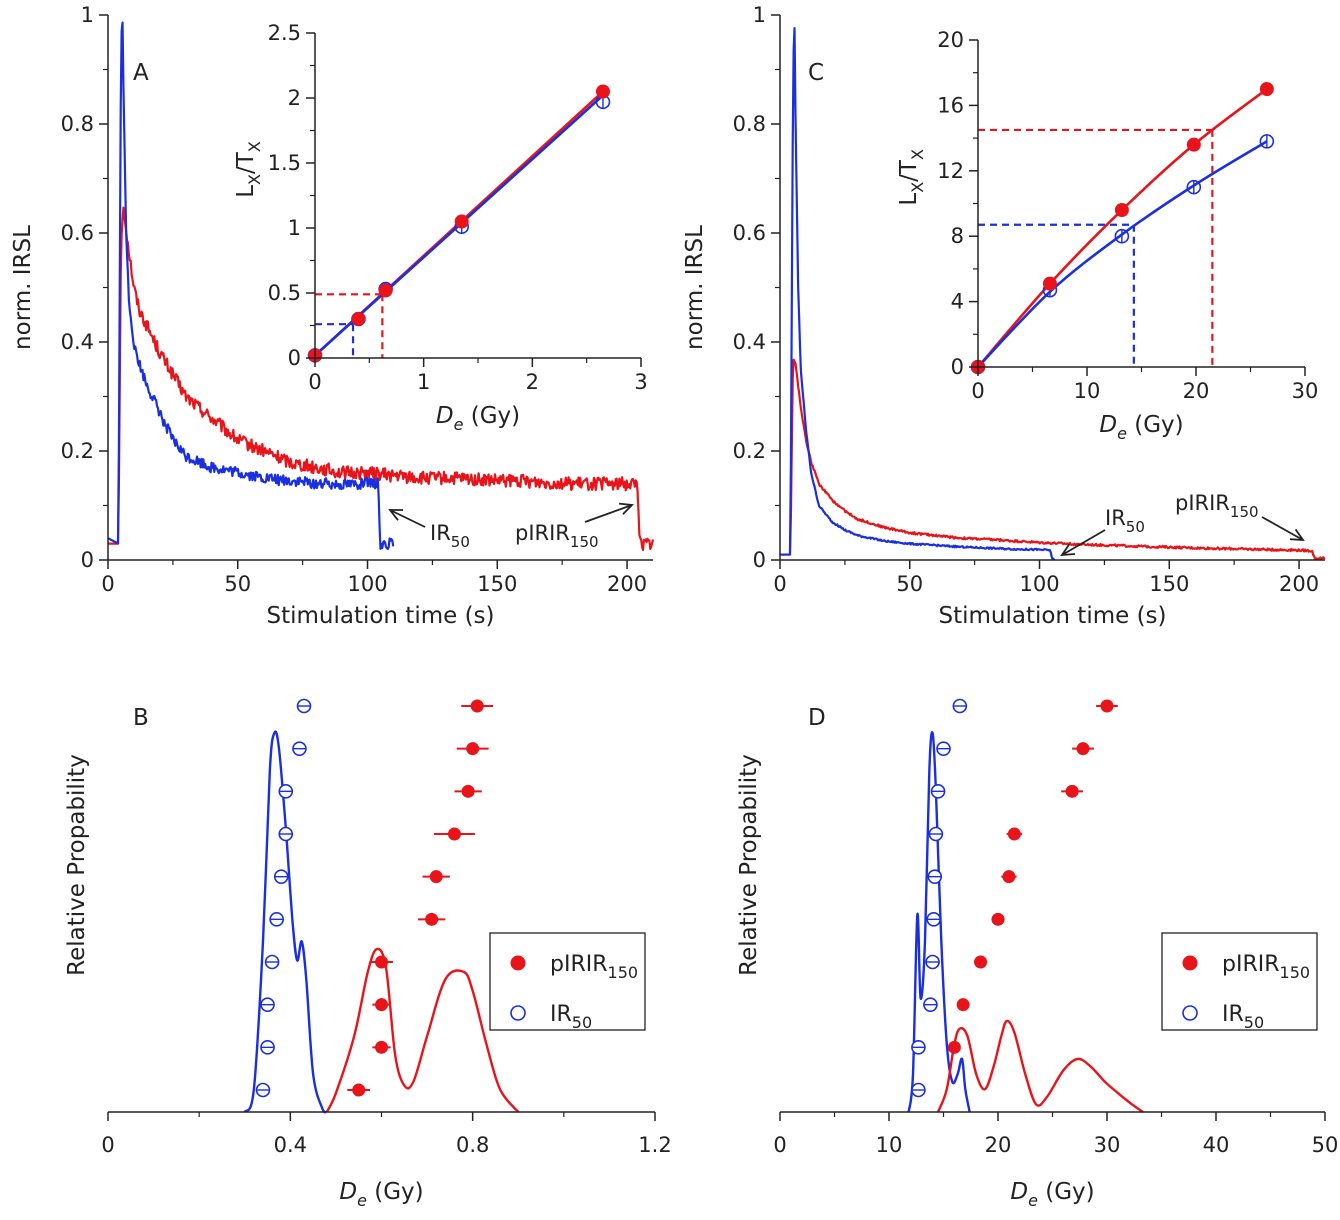 This screenshot has height=1220, width=1340. What do you see at coordinates (950, 105) in the screenshot?
I see `y-tick-label: 16` at bounding box center [950, 105].